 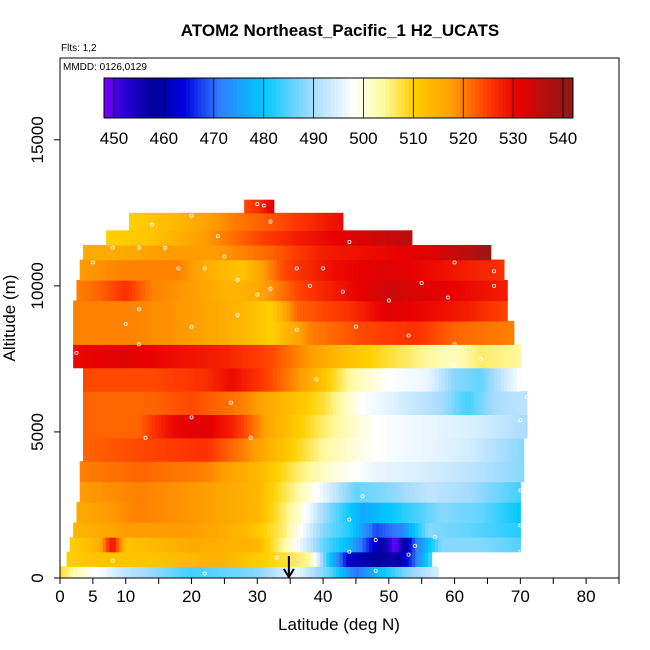 What do you see at coordinates (277, 557) in the screenshot?
I see `sample-point` at bounding box center [277, 557].